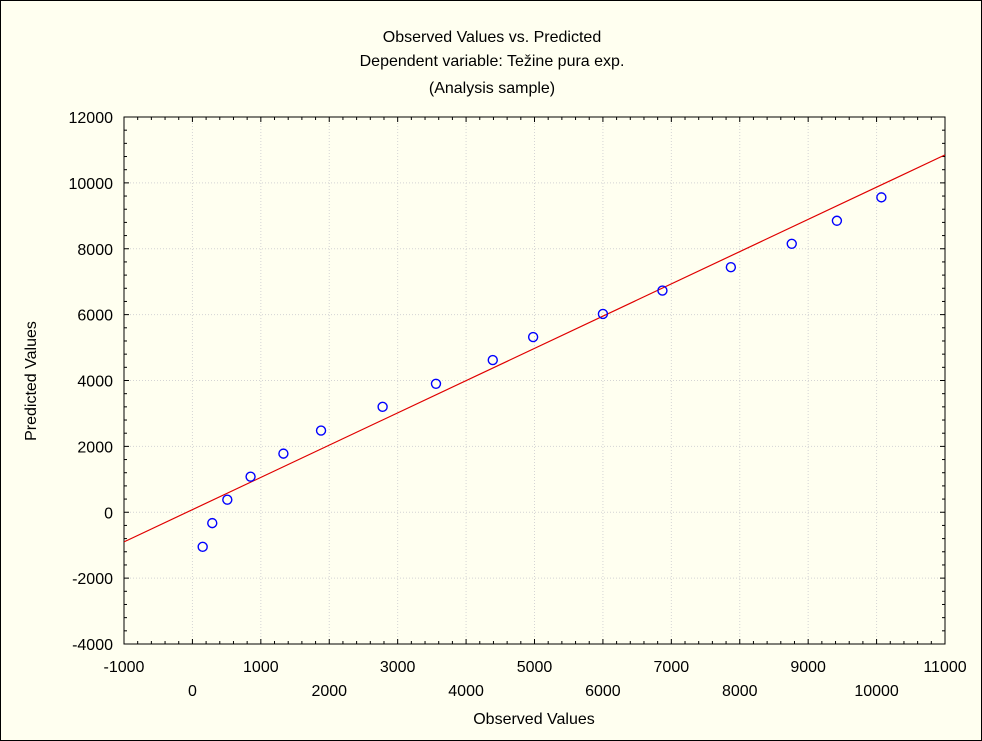  Describe the element at coordinates (124, 667) in the screenshot. I see `x-tick-label: -1000` at that location.